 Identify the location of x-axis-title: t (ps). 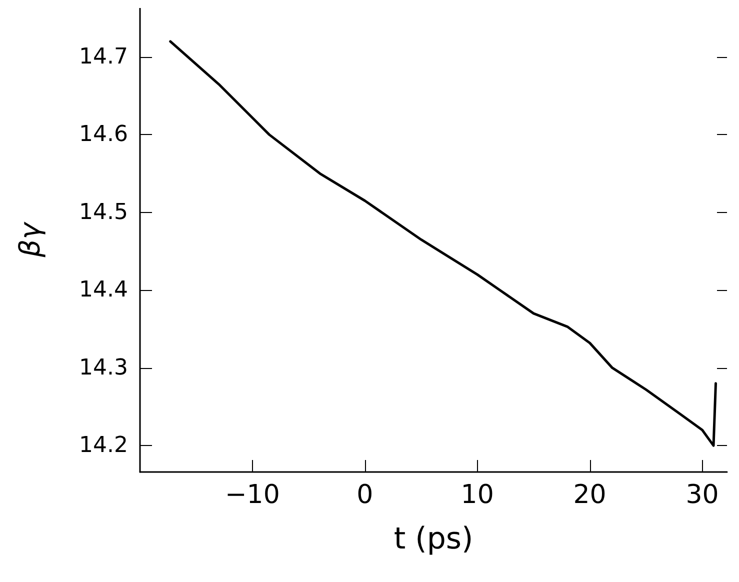
(434, 539).